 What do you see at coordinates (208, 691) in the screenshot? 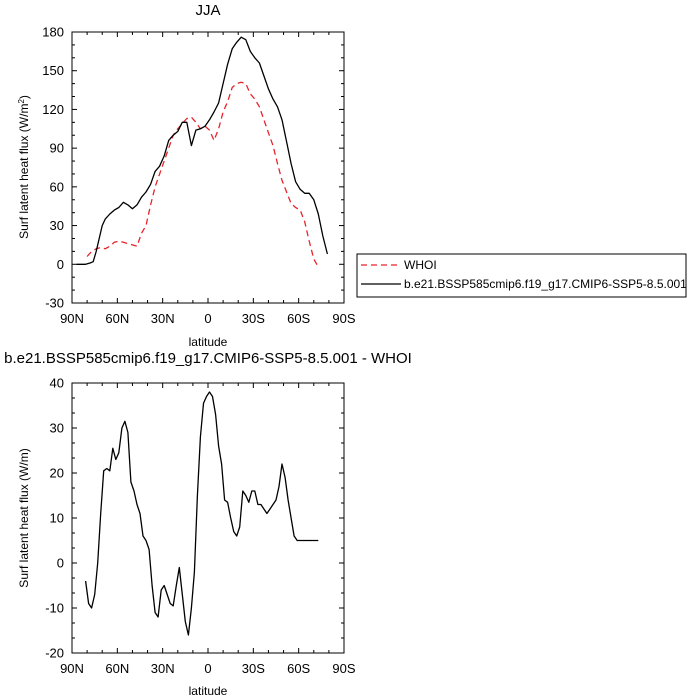
I see `bottom-x-axis-label: latitude` at bounding box center [208, 691].